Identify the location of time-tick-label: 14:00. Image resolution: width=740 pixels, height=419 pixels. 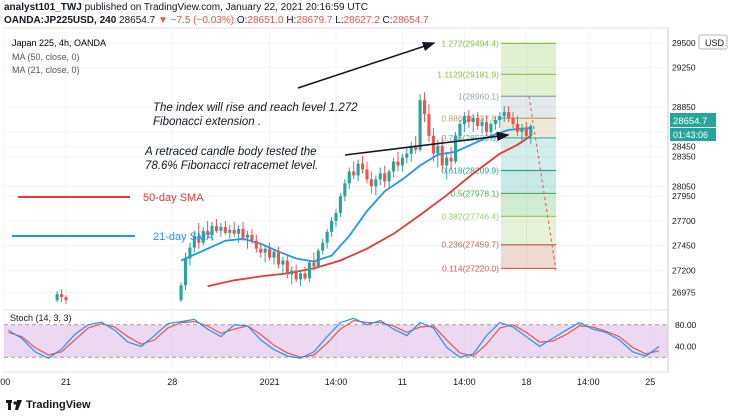
(464, 382).